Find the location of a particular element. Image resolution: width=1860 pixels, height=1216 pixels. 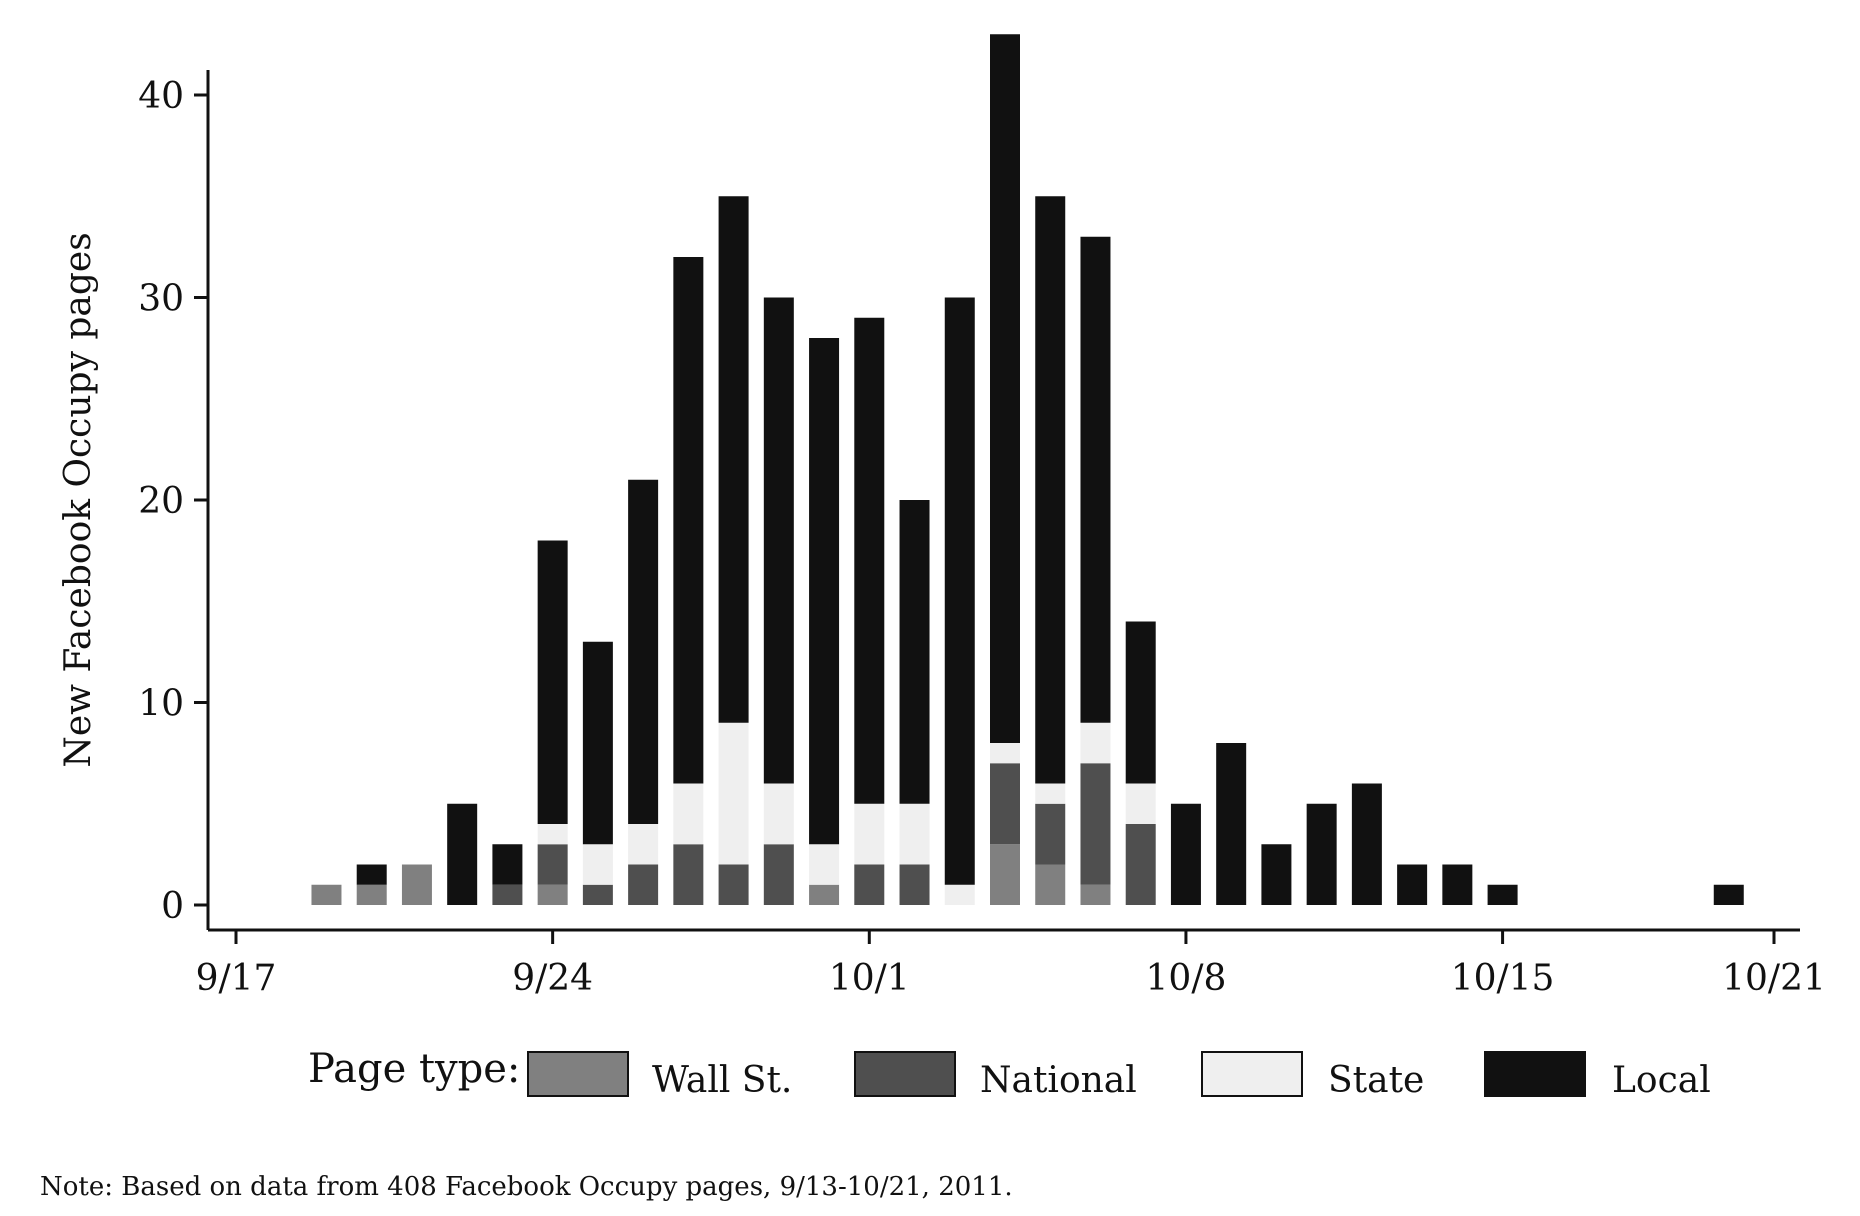

legend-swatch-state is located at coordinates (1252, 1074).